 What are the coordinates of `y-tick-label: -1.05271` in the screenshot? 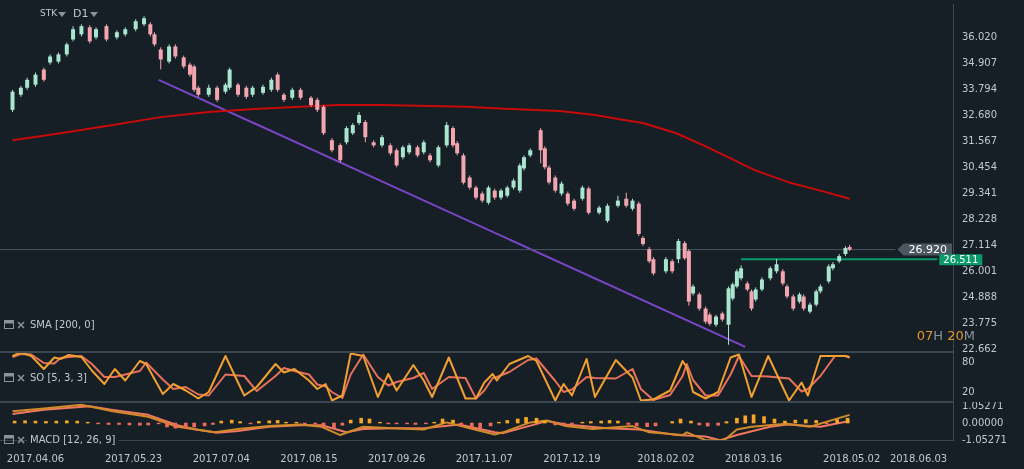 It's located at (984, 439).